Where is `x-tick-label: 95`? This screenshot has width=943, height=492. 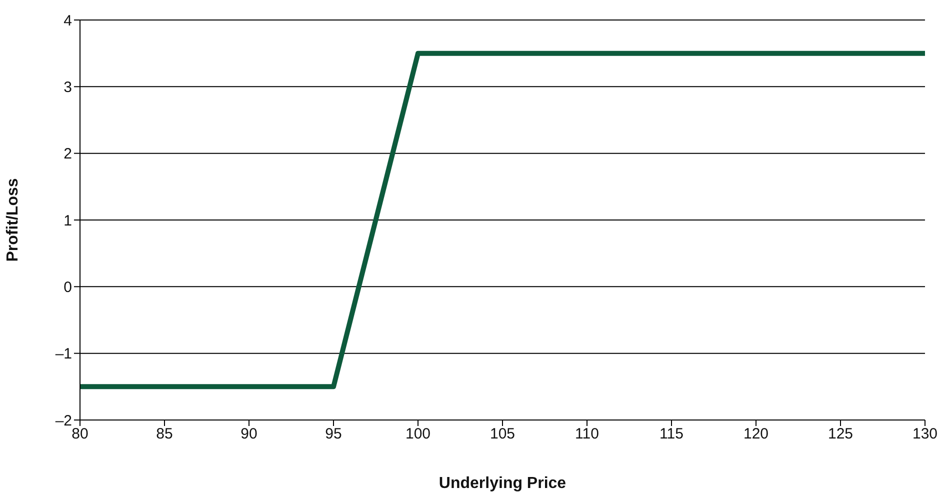 x-tick-label: 95 is located at coordinates (333, 434).